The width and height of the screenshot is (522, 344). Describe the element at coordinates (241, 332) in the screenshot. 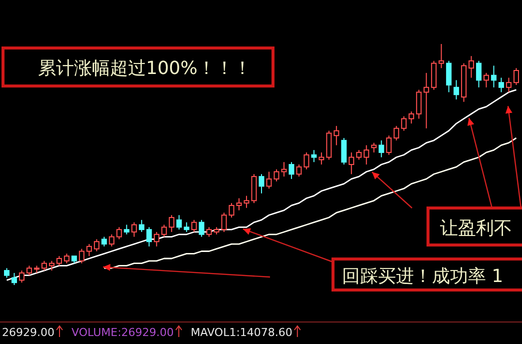

I see `text: MAVOL1:14078.60` at that location.